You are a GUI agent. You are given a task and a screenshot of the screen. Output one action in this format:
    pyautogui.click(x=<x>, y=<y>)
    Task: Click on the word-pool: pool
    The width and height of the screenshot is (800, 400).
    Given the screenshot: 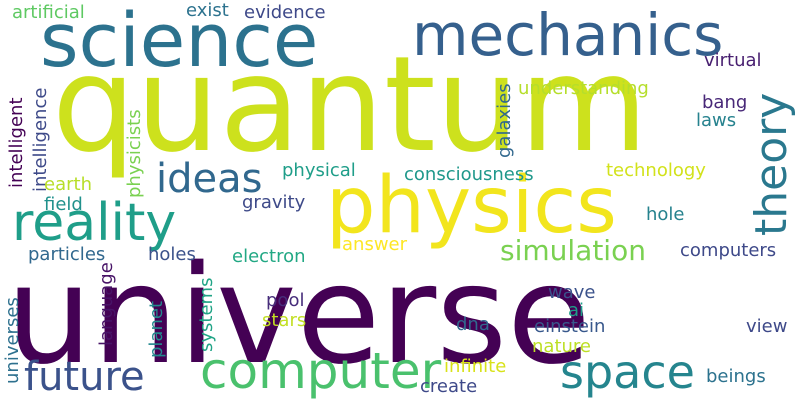 What is the action you would take?
    pyautogui.click(x=285, y=300)
    